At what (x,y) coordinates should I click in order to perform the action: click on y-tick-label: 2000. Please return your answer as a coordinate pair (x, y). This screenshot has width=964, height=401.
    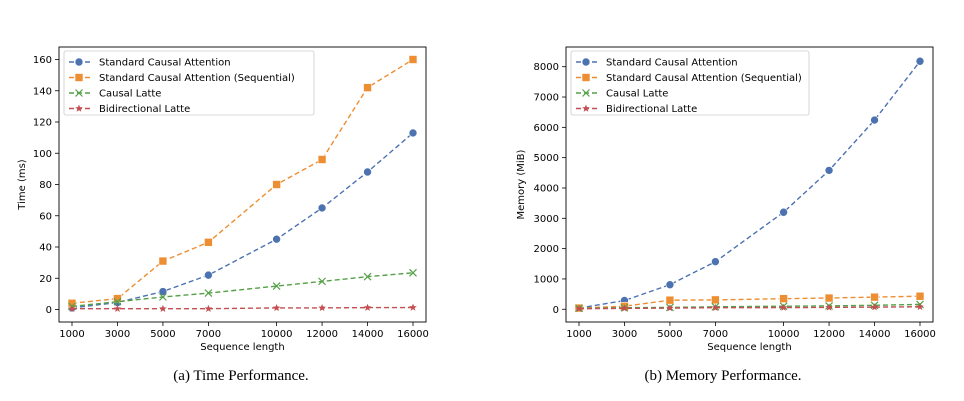
    Looking at the image, I should click on (546, 249).